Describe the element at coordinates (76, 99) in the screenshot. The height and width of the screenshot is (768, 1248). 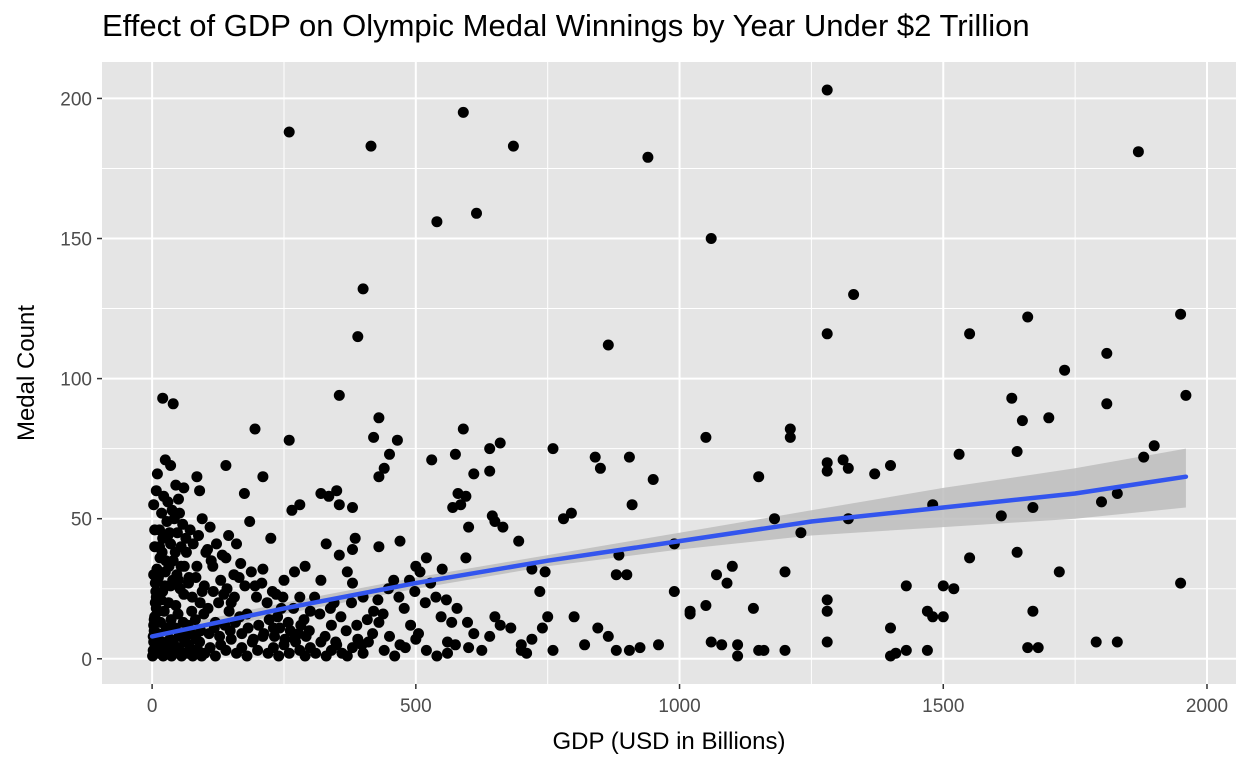
I see `y-tick-label: 200` at that location.